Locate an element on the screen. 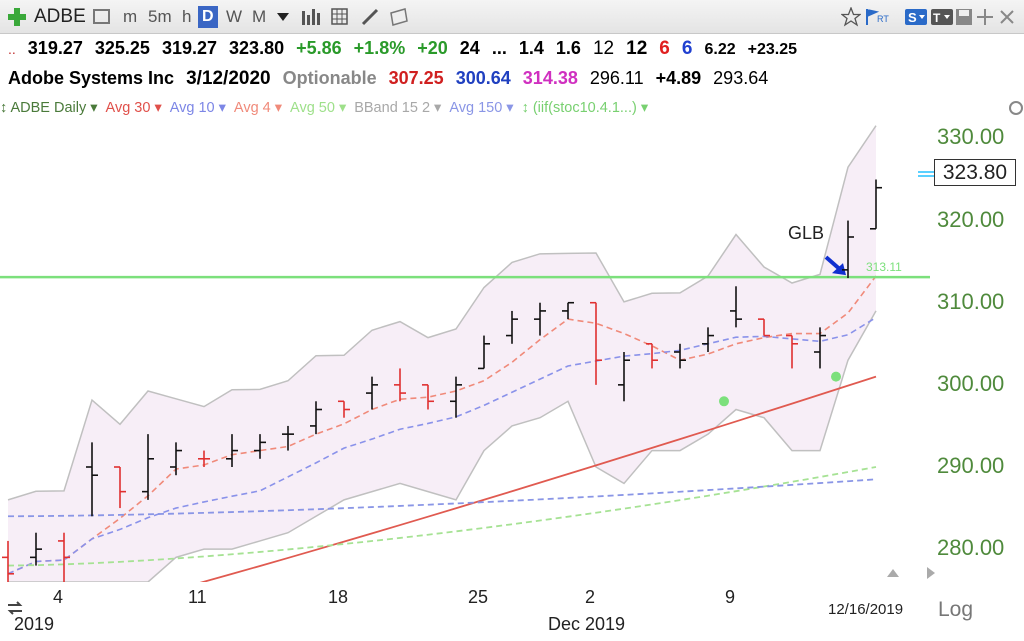 The height and width of the screenshot is (641, 1024). info-price-5: +4.89 is located at coordinates (678, 78).